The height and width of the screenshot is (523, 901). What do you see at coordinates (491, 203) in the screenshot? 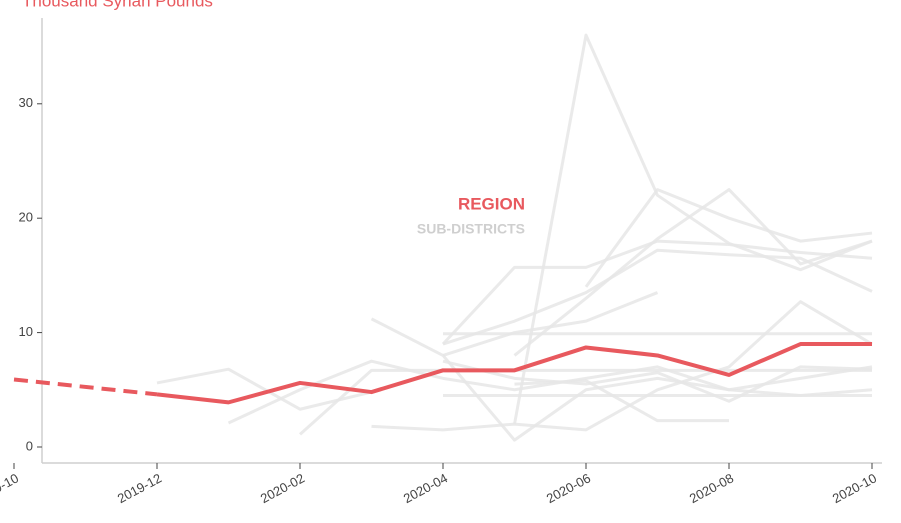
I see `legend-region: REGION` at bounding box center [491, 203].